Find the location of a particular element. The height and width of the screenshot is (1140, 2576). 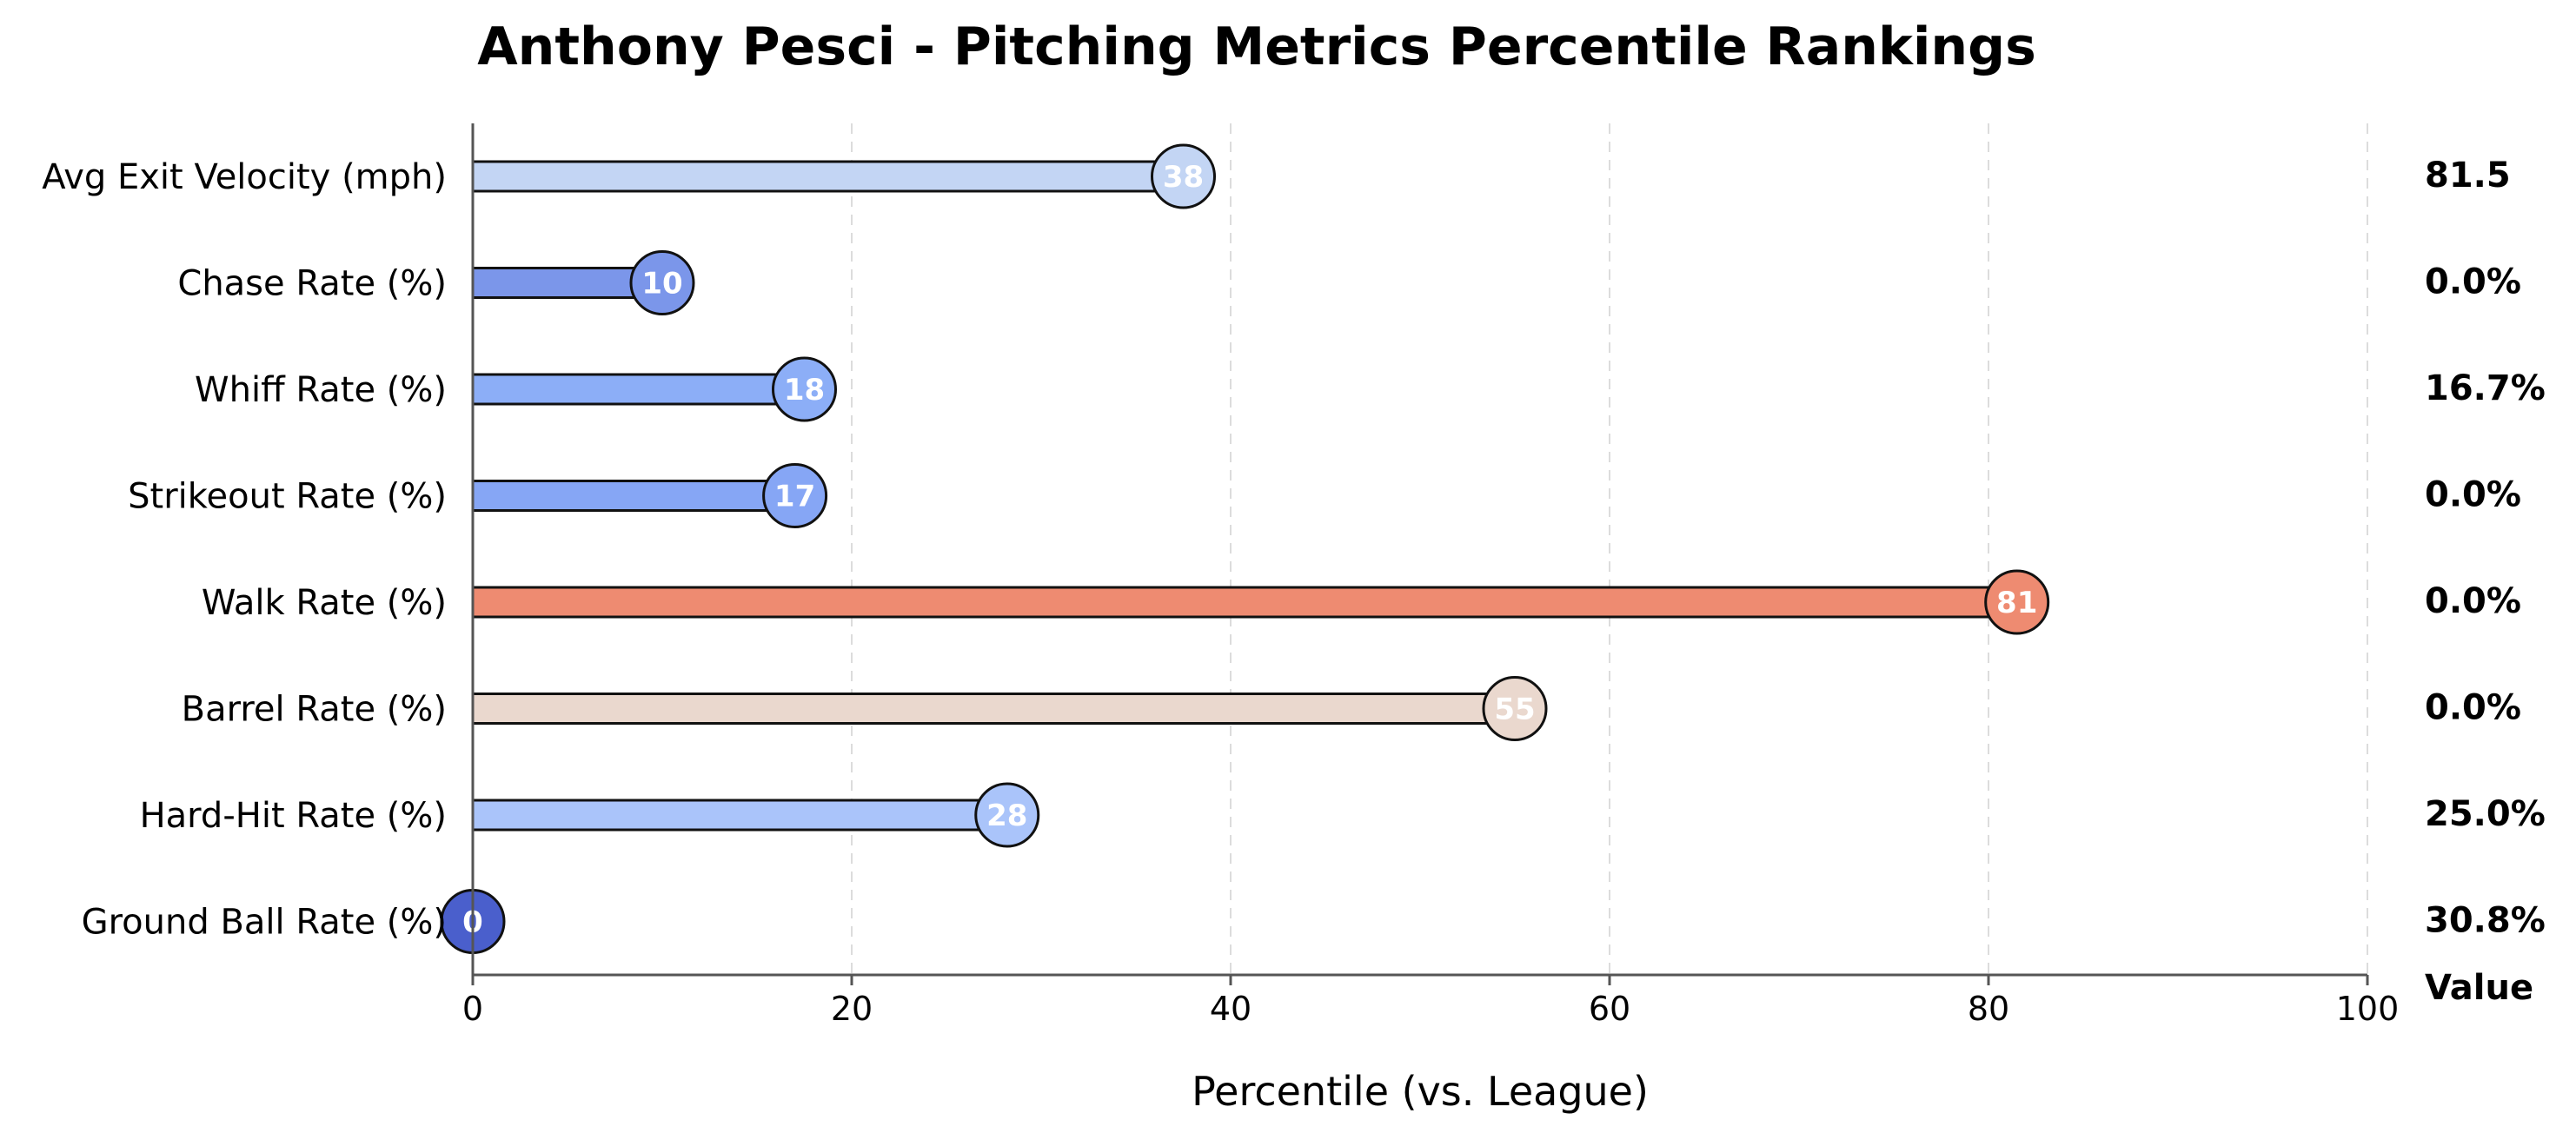

category-label: Avg Exit Velocity (mph) is located at coordinates (245, 177).